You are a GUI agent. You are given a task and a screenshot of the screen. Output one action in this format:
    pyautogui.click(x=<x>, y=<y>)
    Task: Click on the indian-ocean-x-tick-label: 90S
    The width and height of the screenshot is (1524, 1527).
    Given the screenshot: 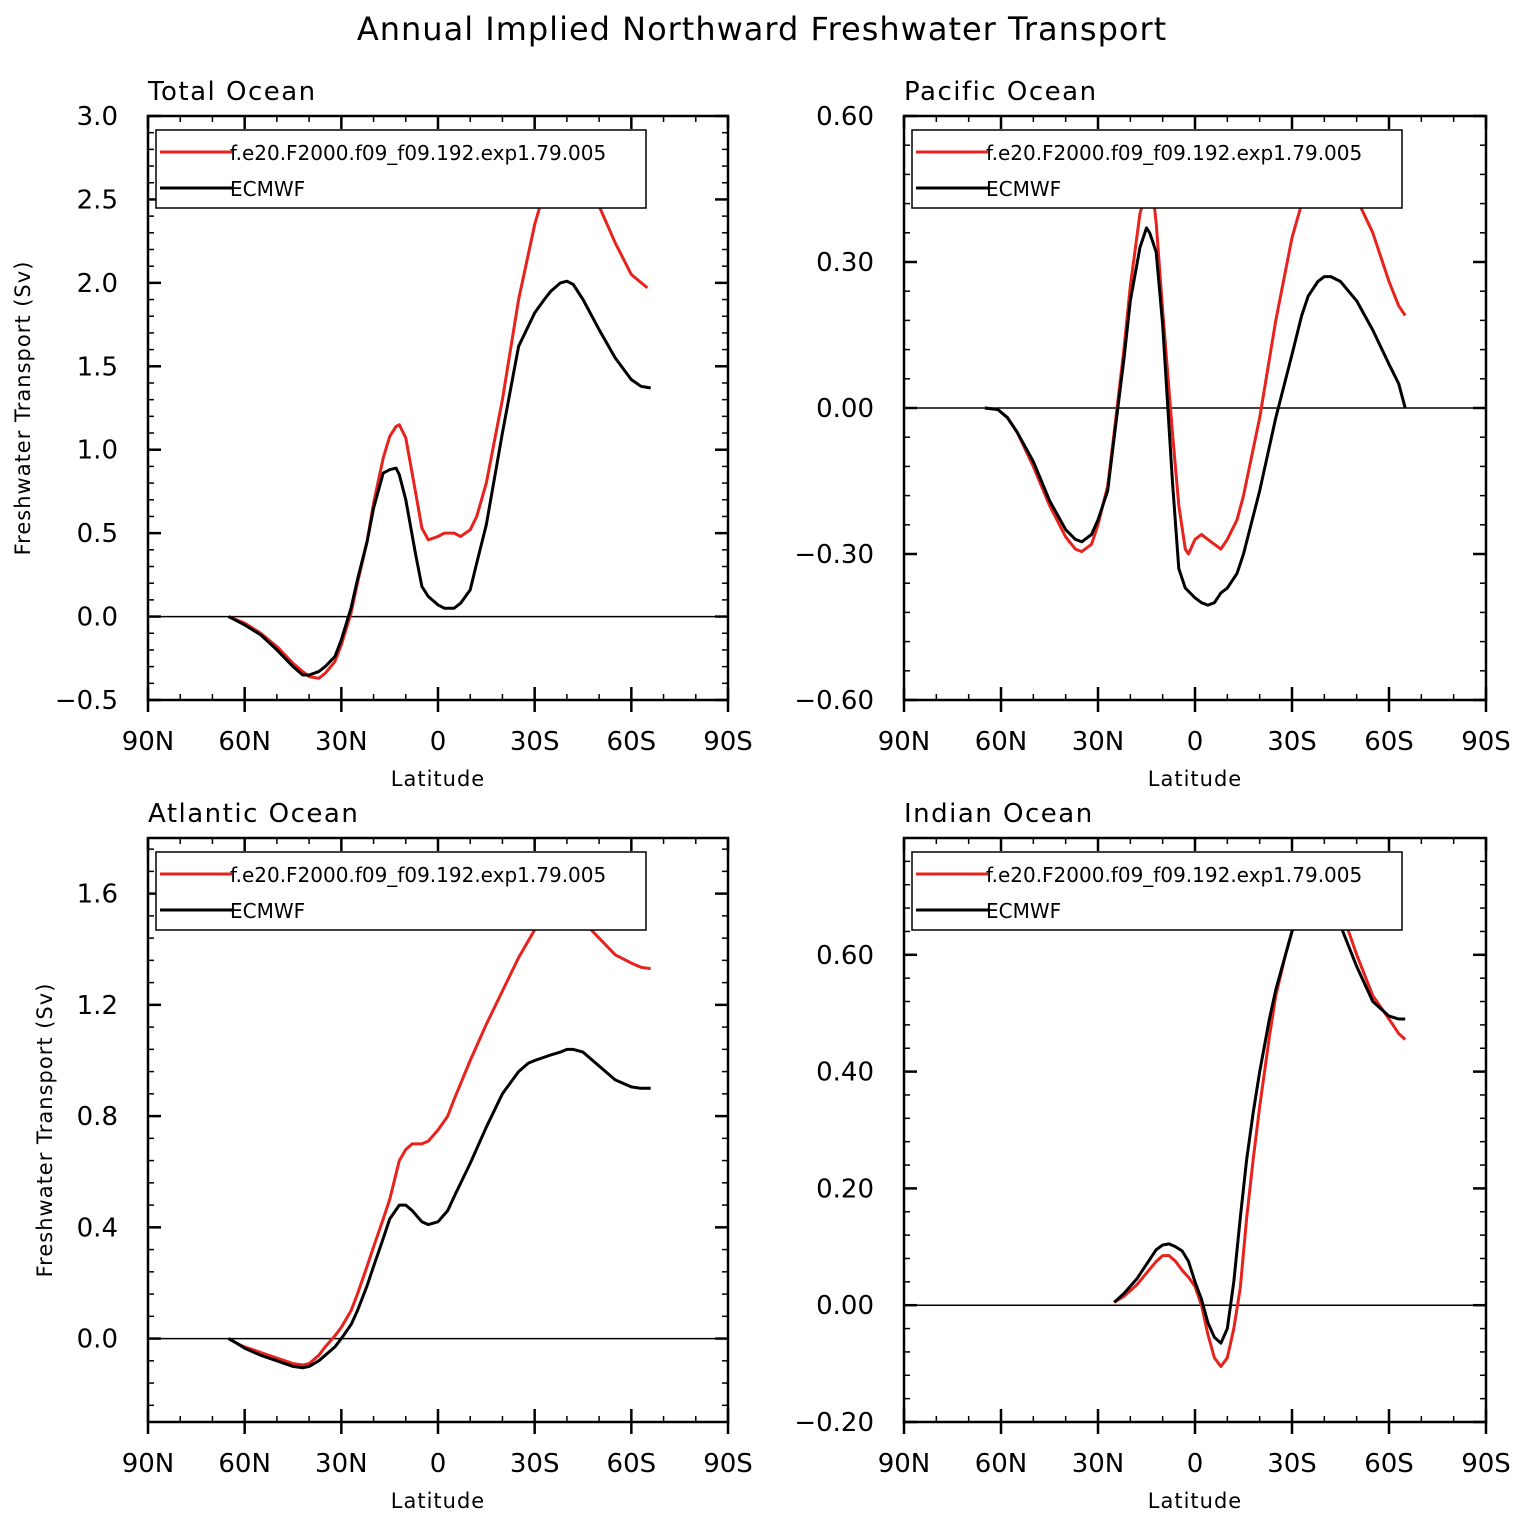 What is the action you would take?
    pyautogui.click(x=1486, y=1464)
    